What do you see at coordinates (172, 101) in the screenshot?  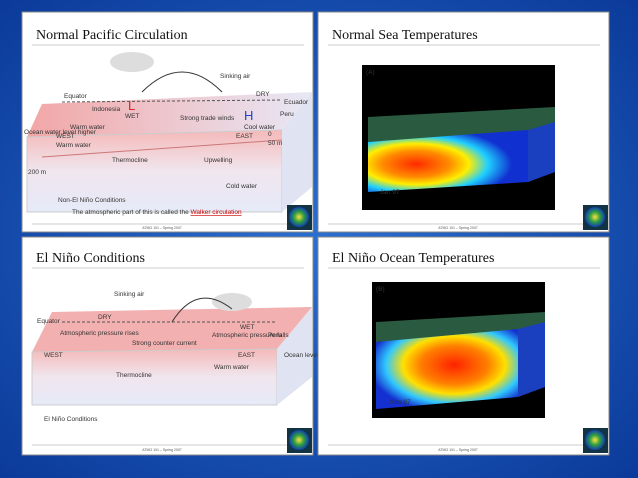 I see `equator` at bounding box center [172, 101].